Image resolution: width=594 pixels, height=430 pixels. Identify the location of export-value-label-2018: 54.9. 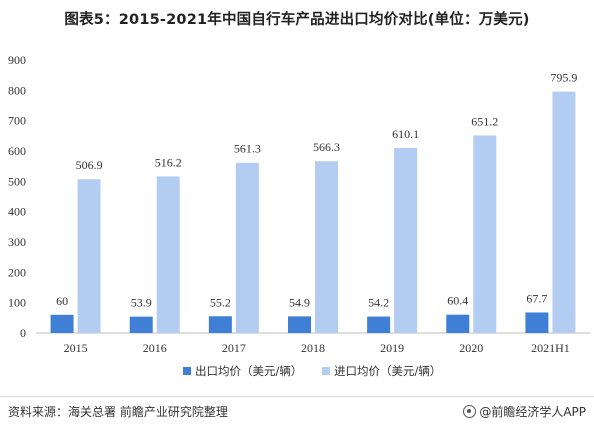
(299, 302).